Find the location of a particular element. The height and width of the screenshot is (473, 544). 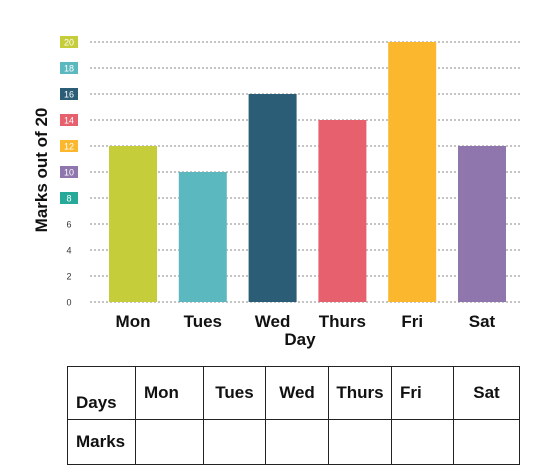

day-cell-mon: Mon is located at coordinates (169, 393).